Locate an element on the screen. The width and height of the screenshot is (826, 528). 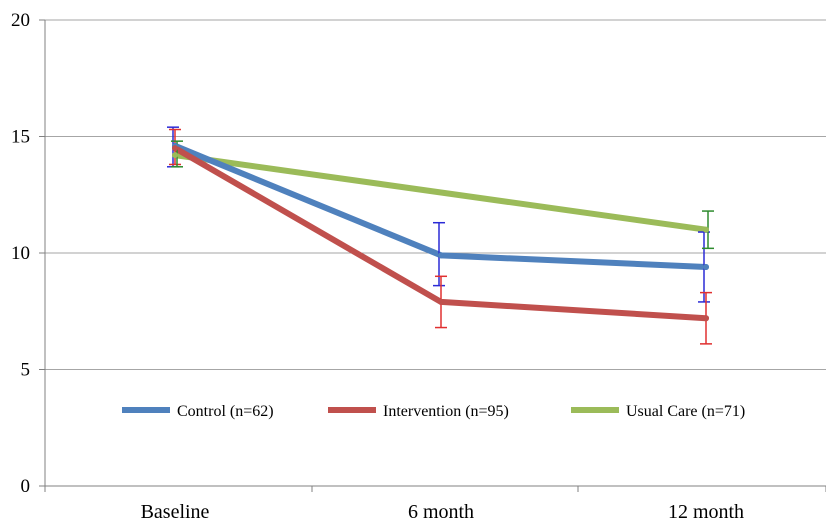
y-tick-label: 10 is located at coordinates (20, 253).